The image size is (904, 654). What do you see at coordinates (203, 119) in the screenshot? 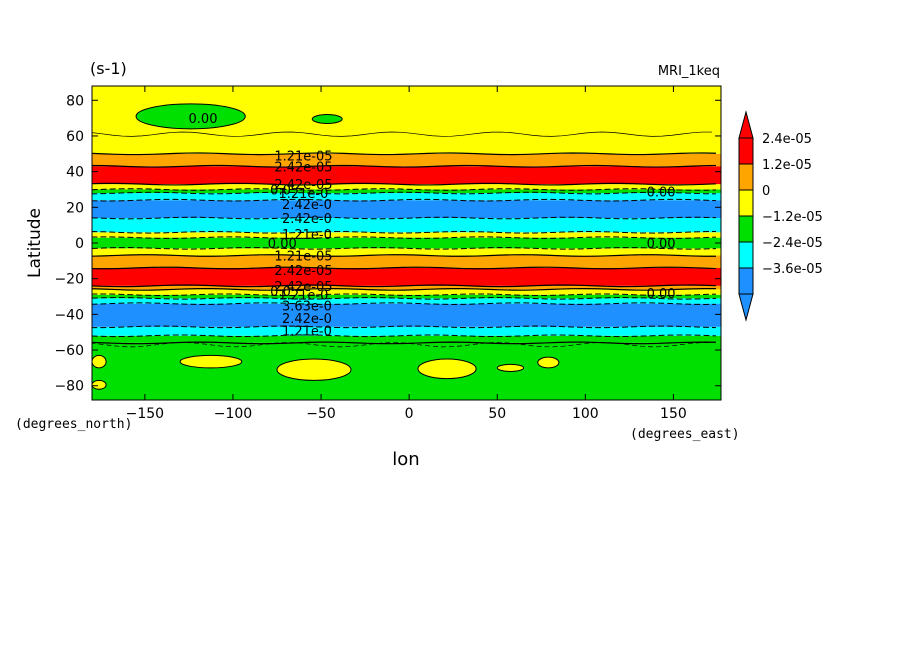
I see `contour-label-0: 0.00` at bounding box center [203, 119].